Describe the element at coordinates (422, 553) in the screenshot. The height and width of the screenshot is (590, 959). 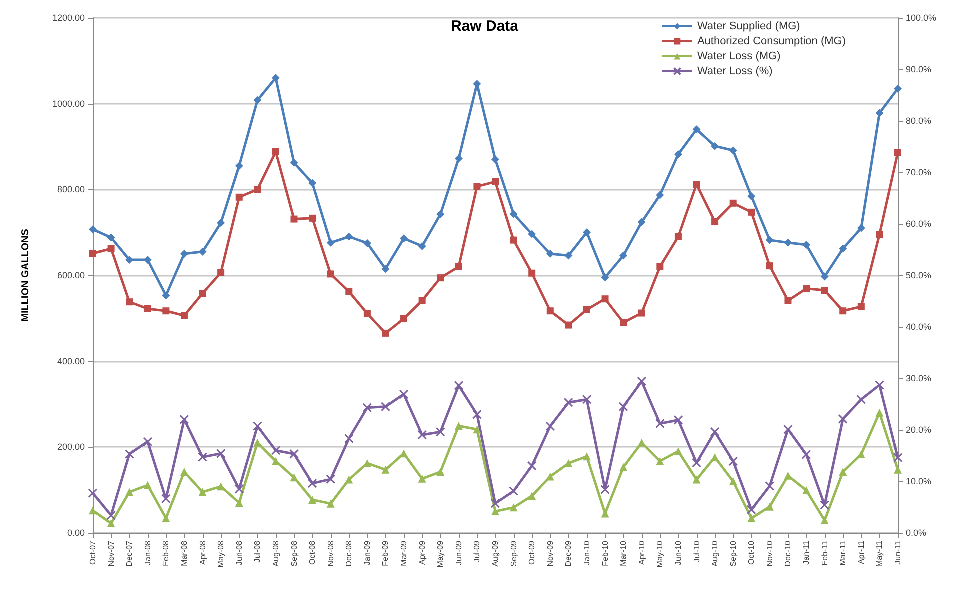
I see `x-tick-label: Apr-09` at that location.